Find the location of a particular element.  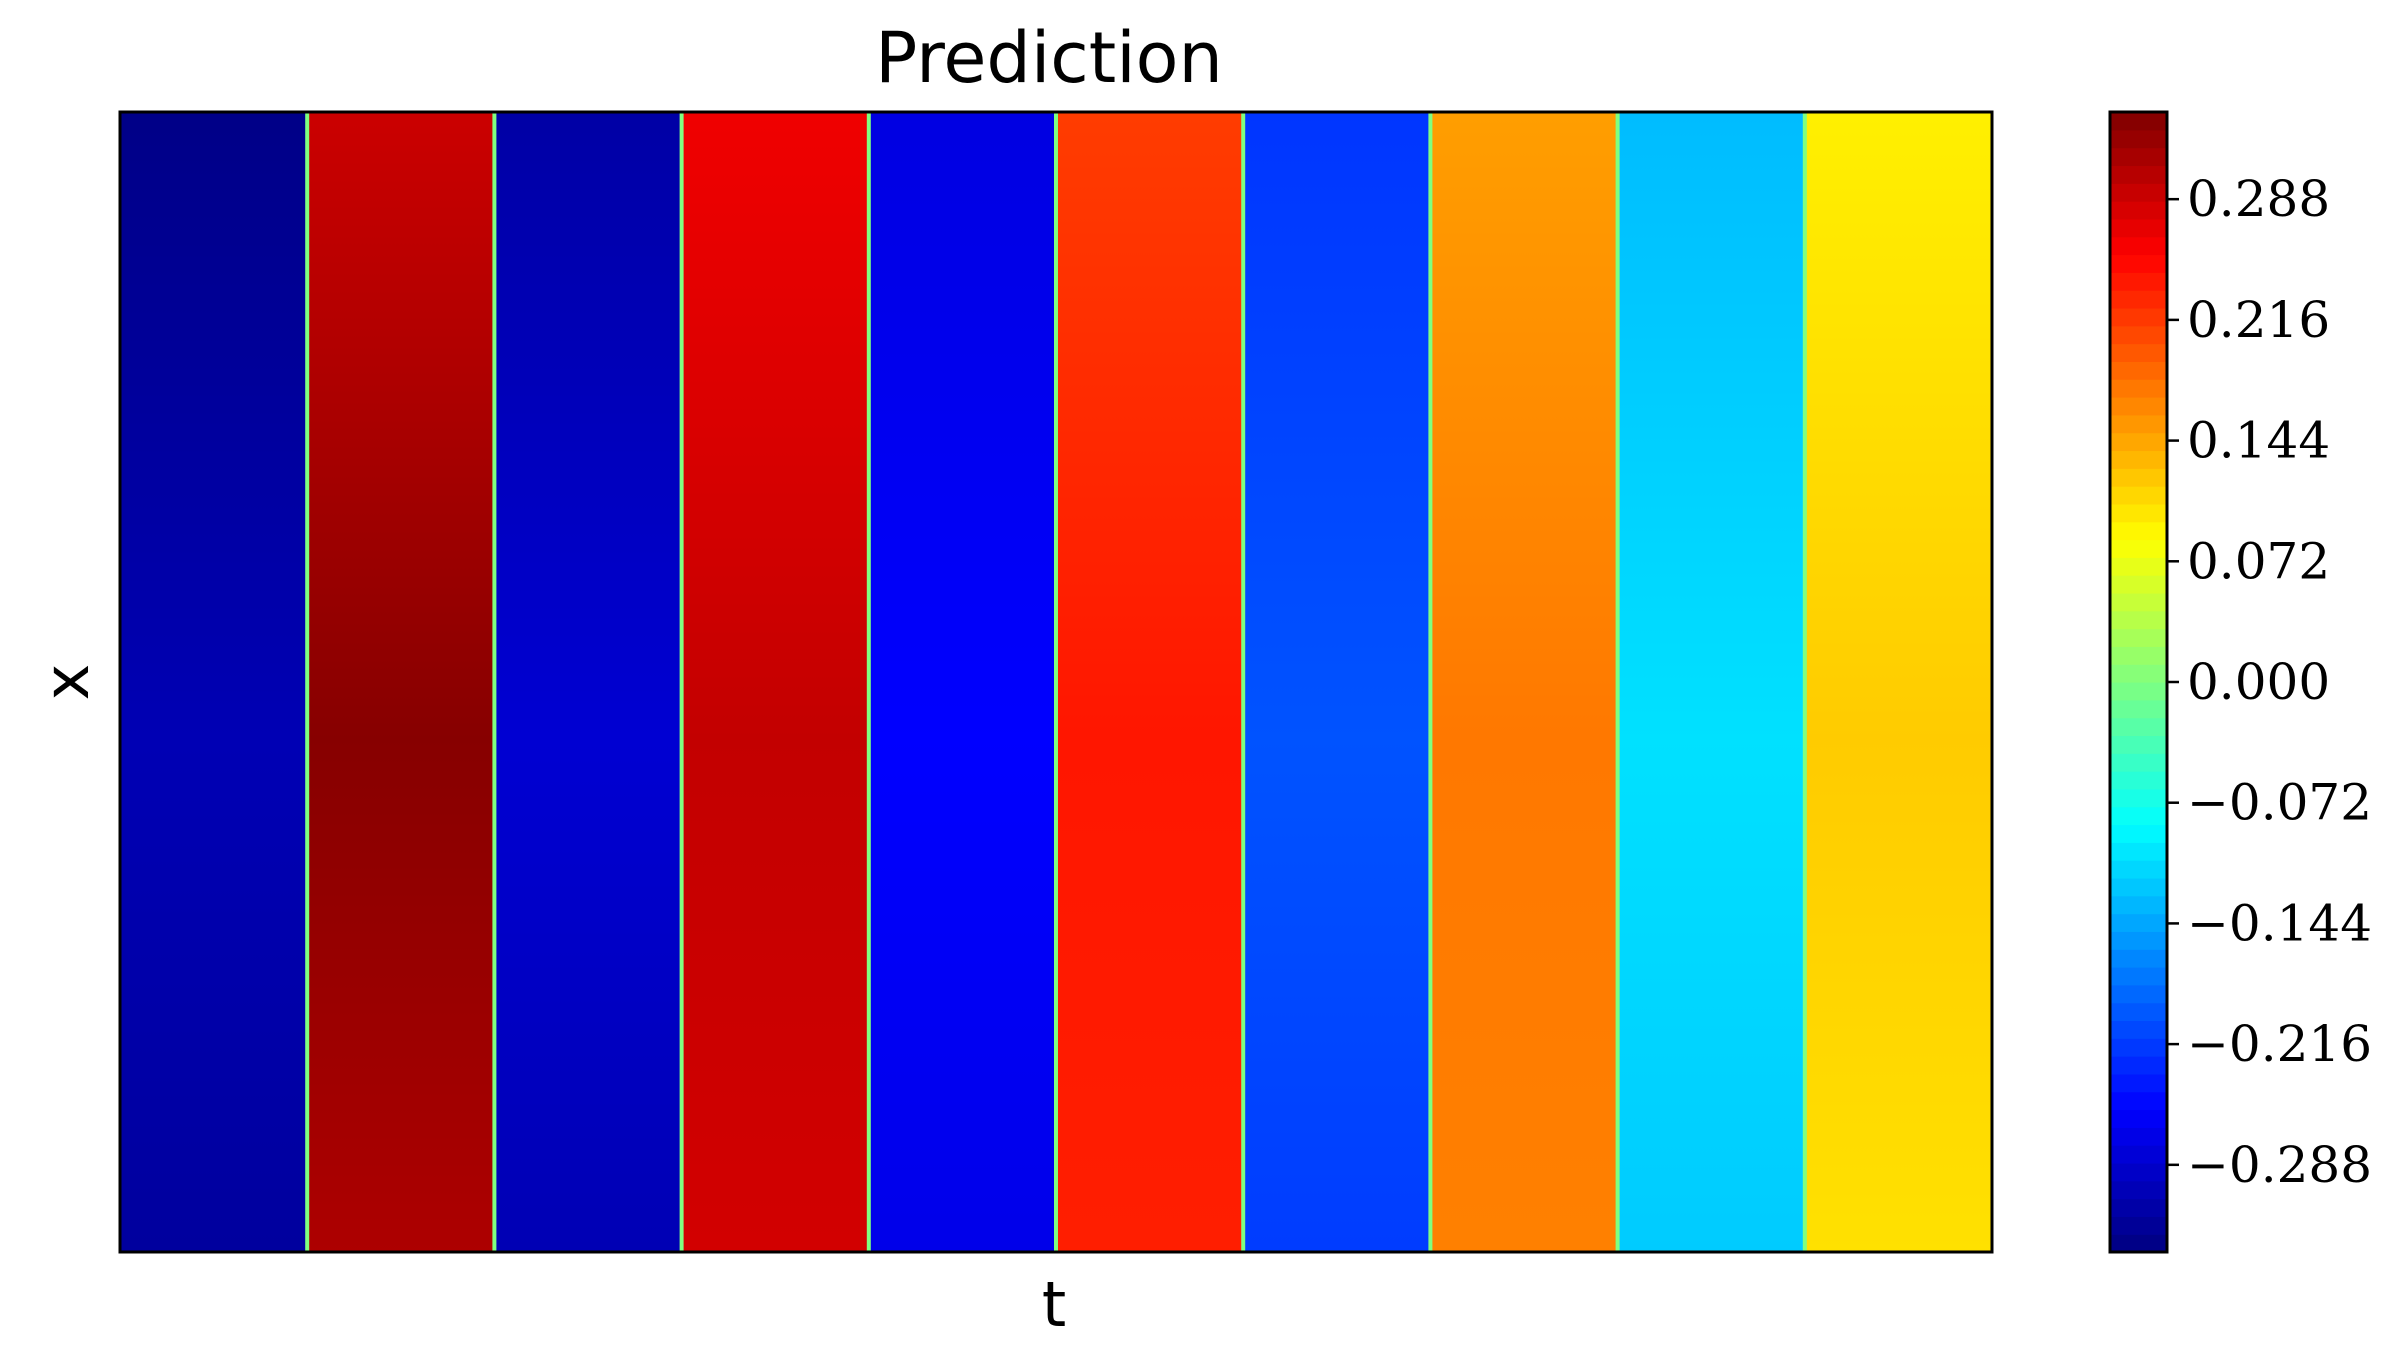

colorbar-tick-label: −0.144 is located at coordinates (2279, 923).